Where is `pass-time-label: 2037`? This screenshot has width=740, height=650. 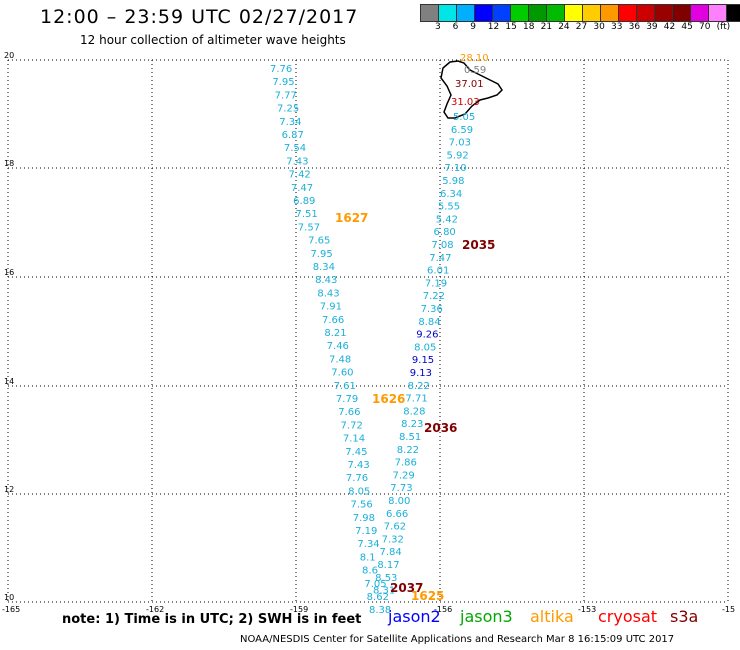 pass-time-label: 2037 is located at coordinates (406, 588).